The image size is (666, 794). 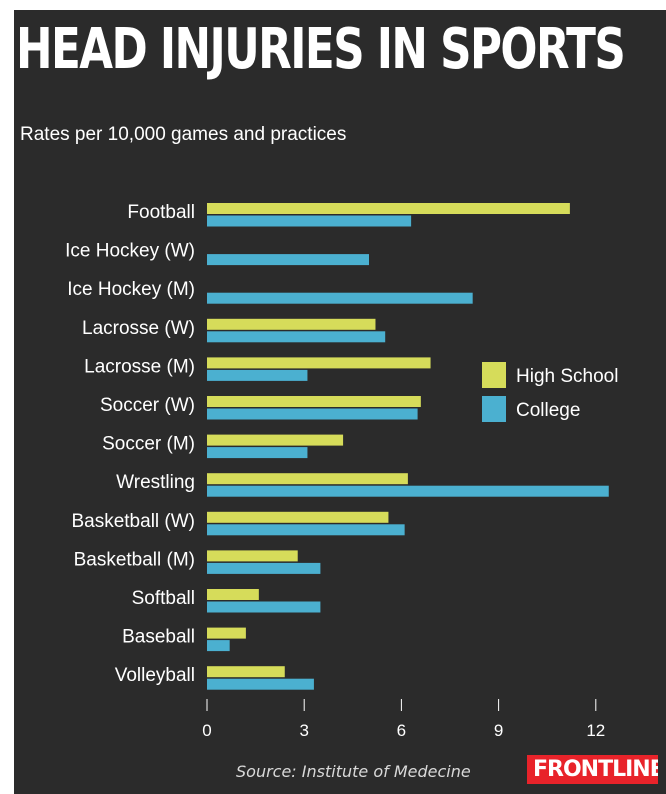 What do you see at coordinates (498, 730) in the screenshot?
I see `x-tick-label: 9` at bounding box center [498, 730].